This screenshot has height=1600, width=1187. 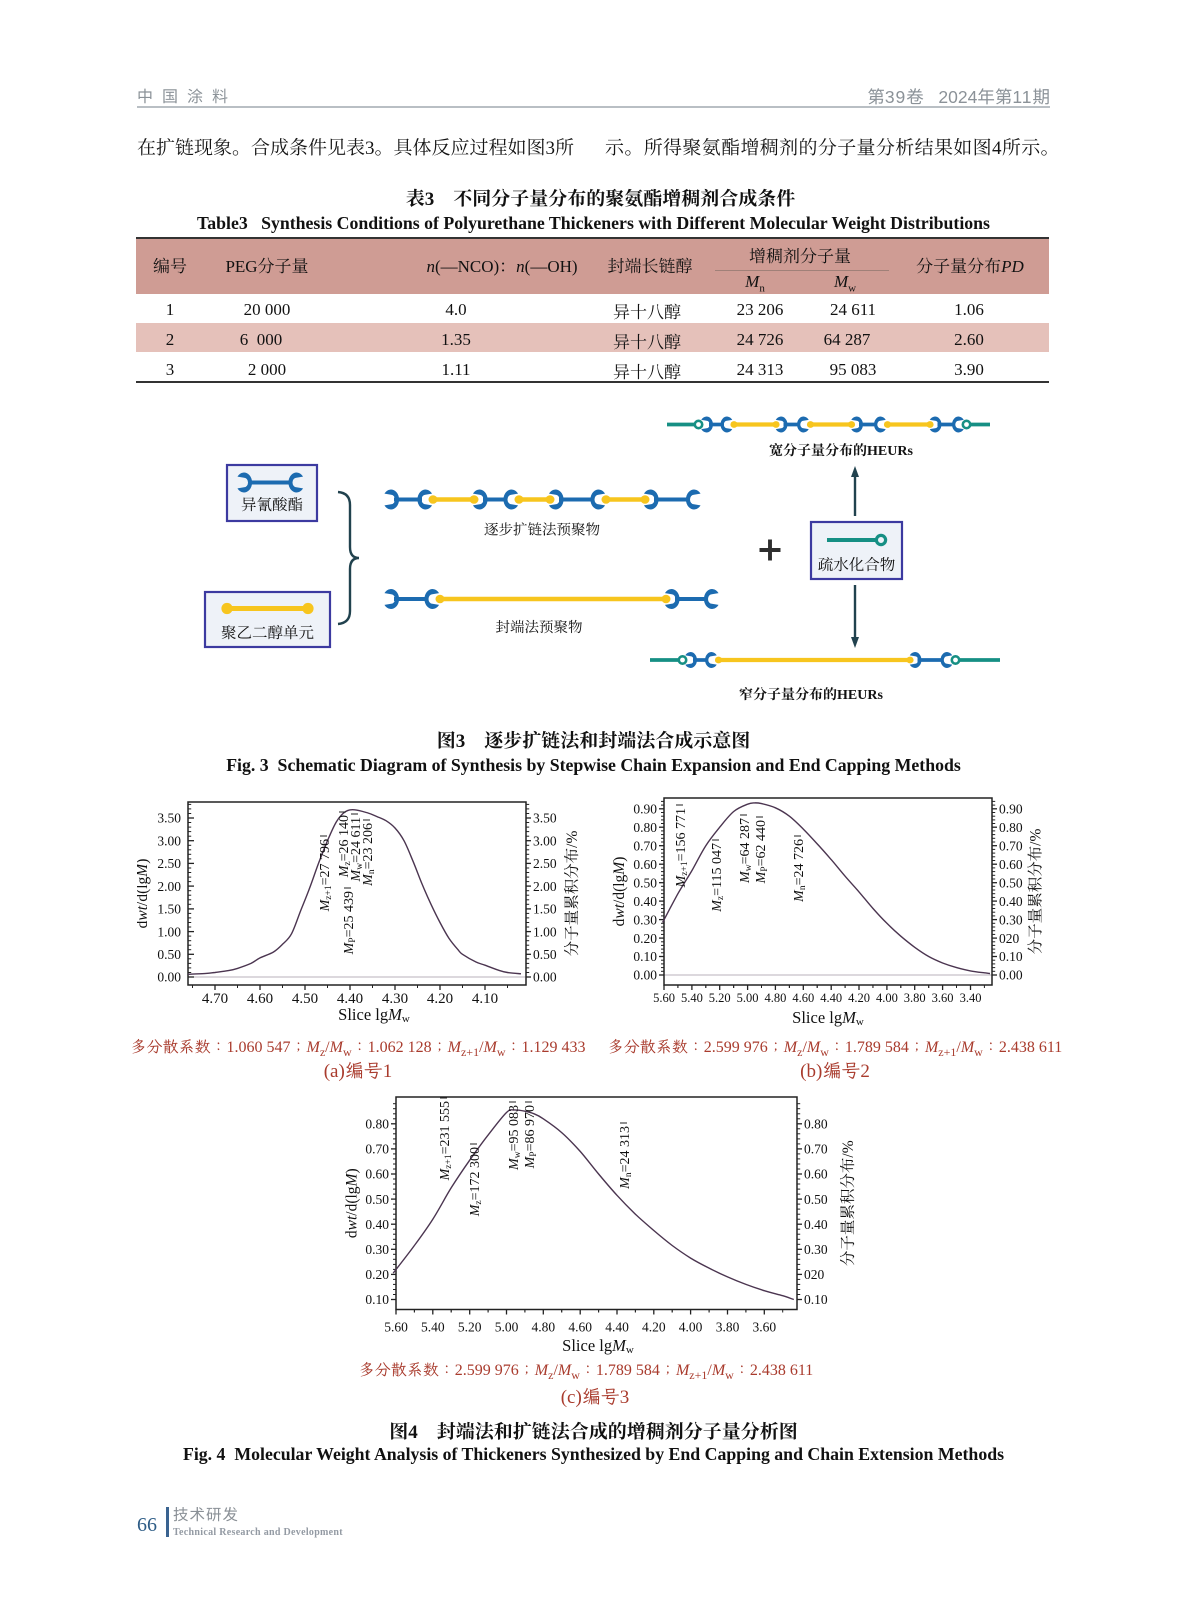 What do you see at coordinates (811, 695) in the screenshot?
I see `svg-text: 窄分子量分布的HEURs` at bounding box center [811, 695].